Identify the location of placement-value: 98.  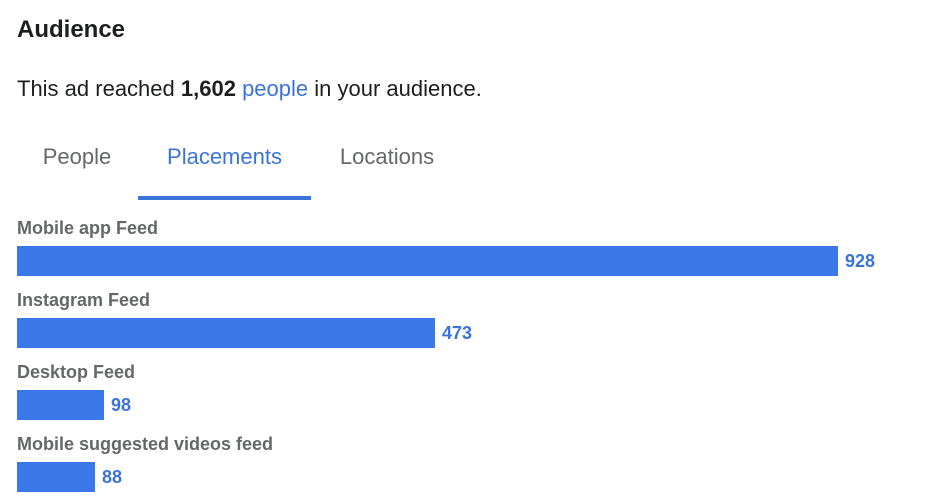
(121, 404).